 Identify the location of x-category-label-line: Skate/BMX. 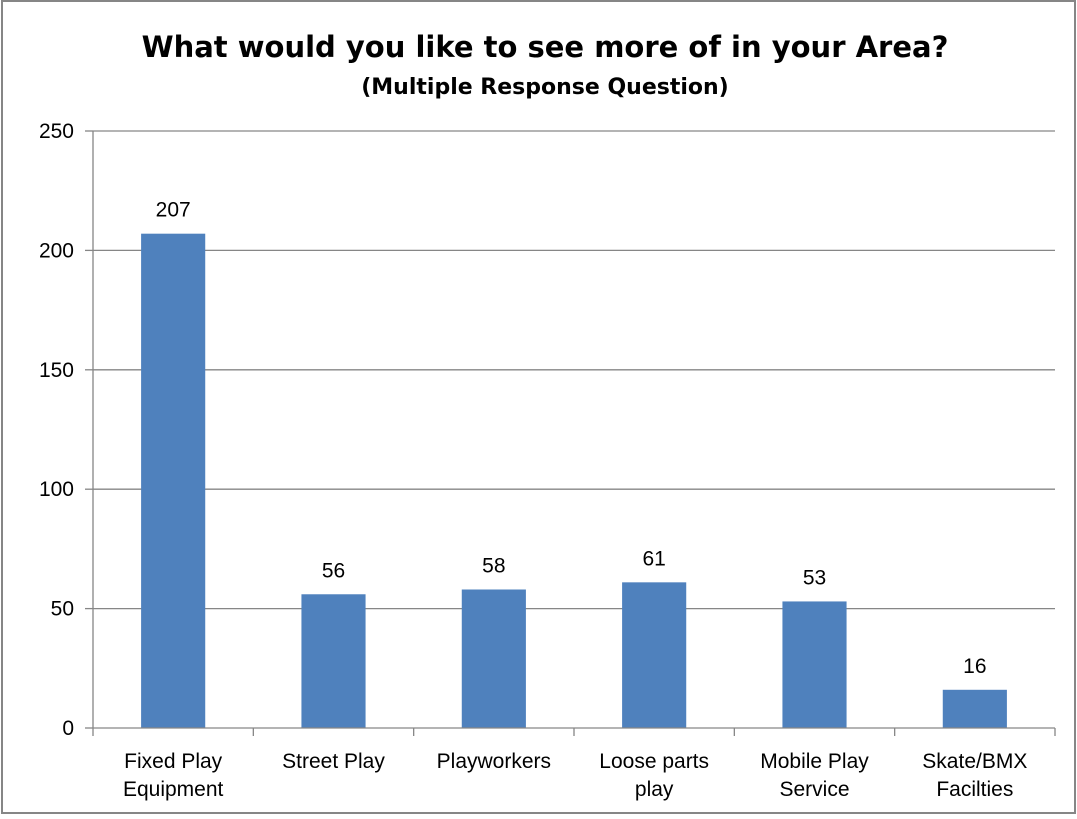
(974, 761).